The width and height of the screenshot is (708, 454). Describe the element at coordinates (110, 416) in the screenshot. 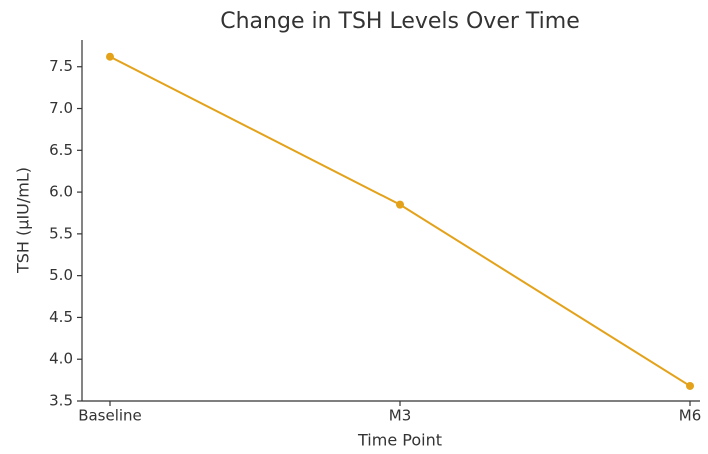

I see `x-tick-label: Baseline` at that location.